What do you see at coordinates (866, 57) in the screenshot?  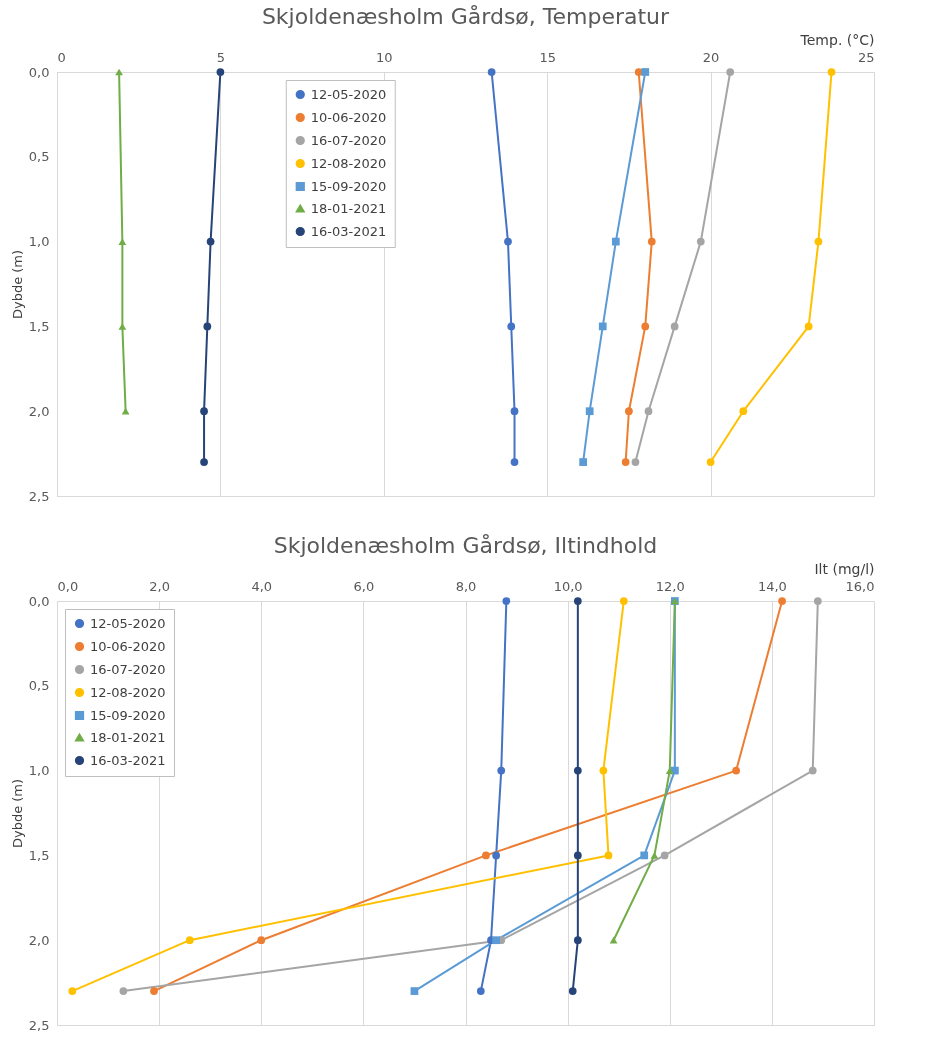 I see `x-tick-label: 25` at bounding box center [866, 57].